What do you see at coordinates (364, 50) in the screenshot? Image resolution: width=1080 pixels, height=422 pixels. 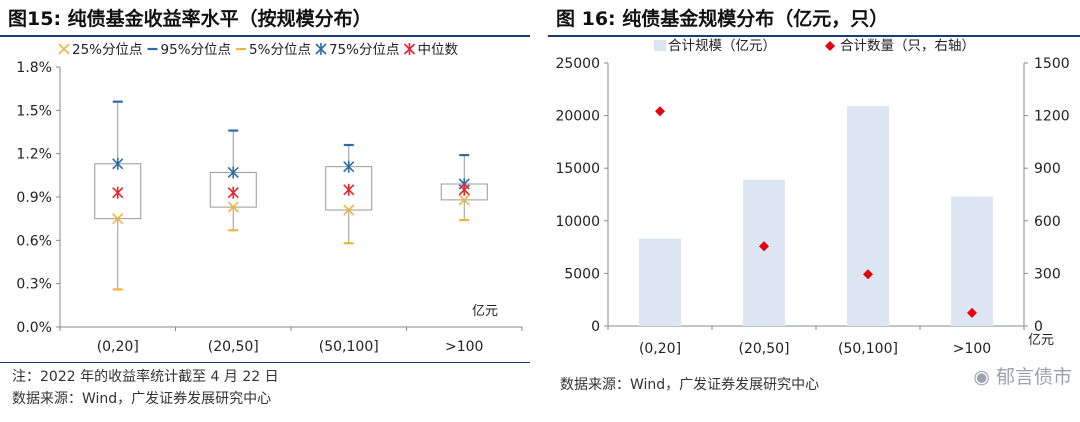 I see `legend-label-p75: 75%分位点` at bounding box center [364, 50].